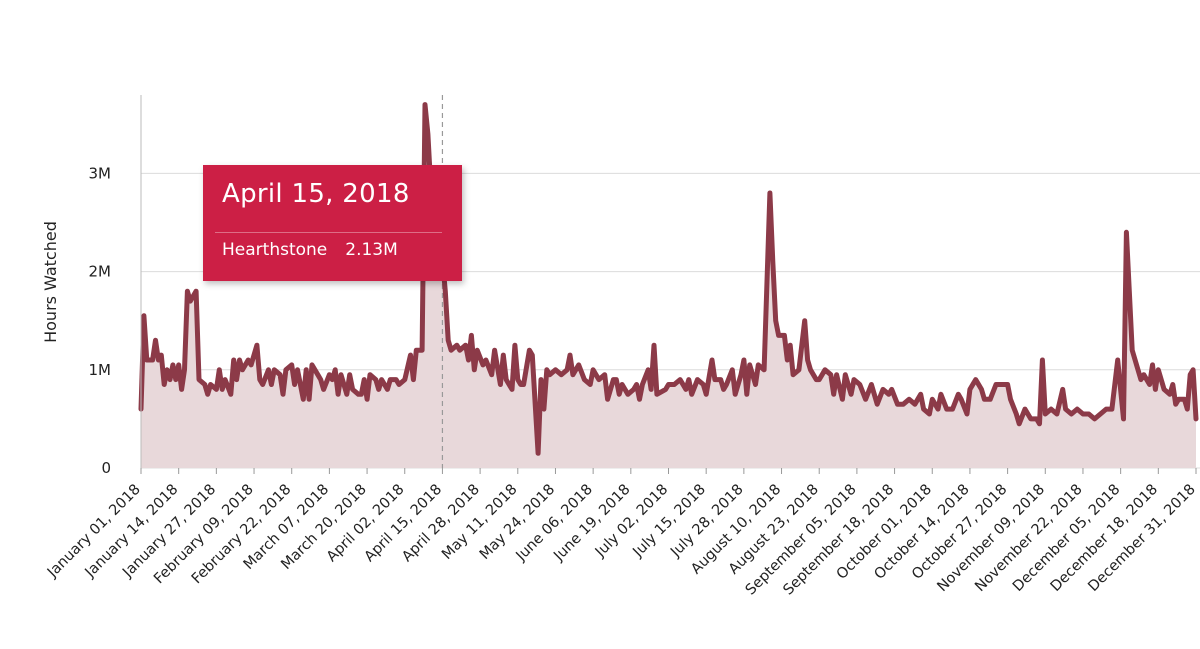 This screenshot has height=649, width=1200. I want to click on y-tick-label: 3M, so click(100, 173).